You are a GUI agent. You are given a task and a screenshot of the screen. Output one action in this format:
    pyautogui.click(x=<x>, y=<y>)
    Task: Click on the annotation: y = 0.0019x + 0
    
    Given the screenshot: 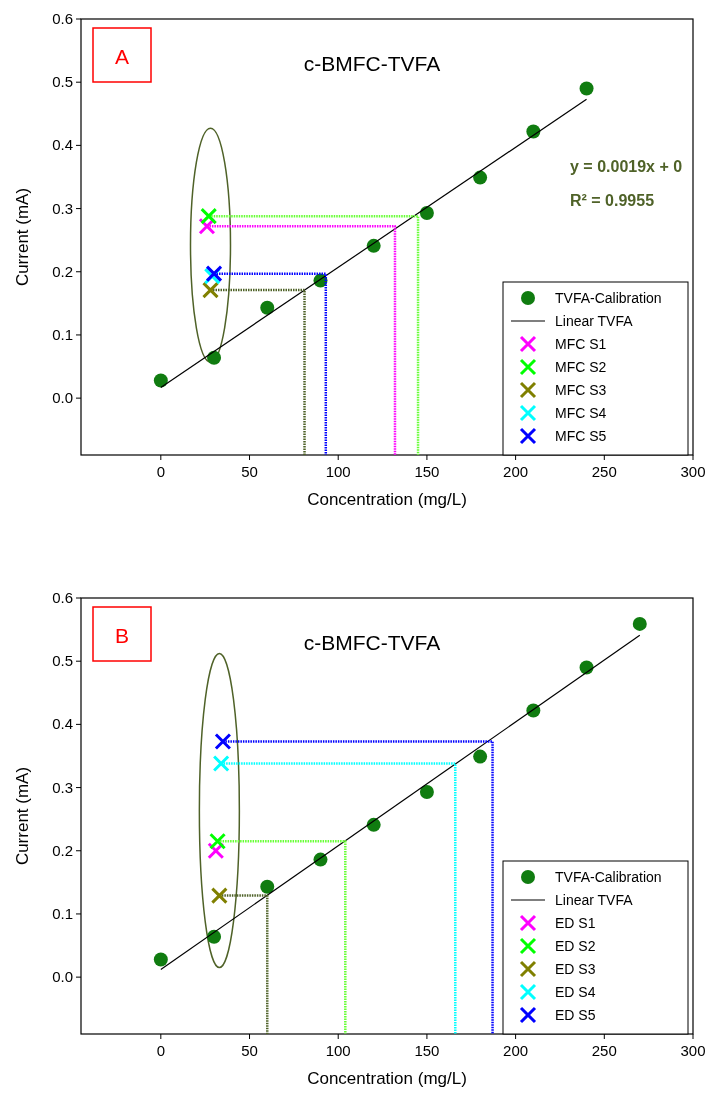 What is the action you would take?
    pyautogui.click(x=626, y=166)
    